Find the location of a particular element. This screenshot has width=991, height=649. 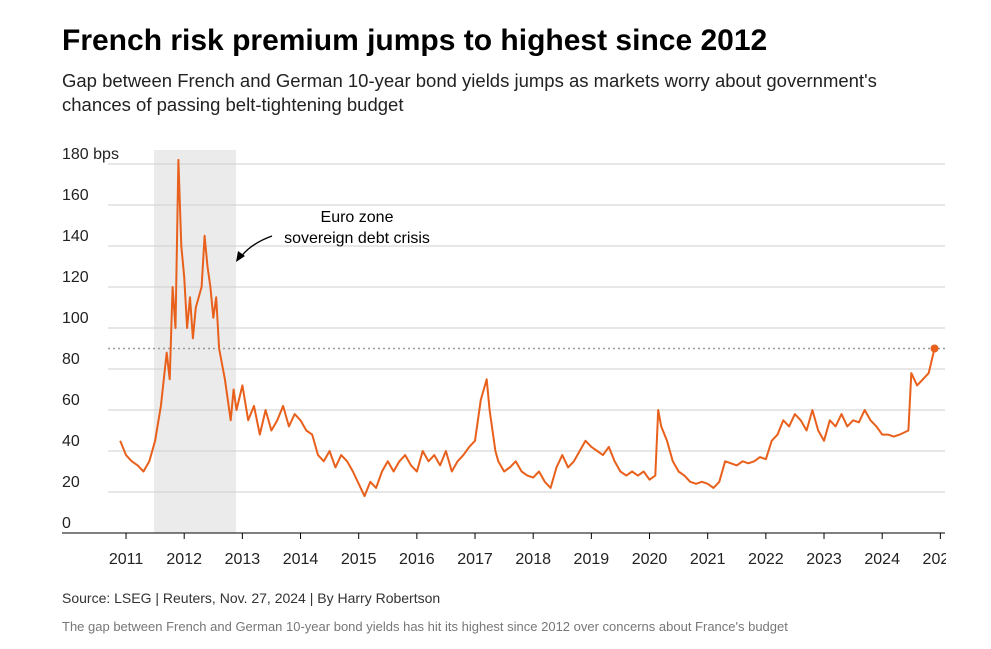

y-tick-label: 100 is located at coordinates (75, 318).